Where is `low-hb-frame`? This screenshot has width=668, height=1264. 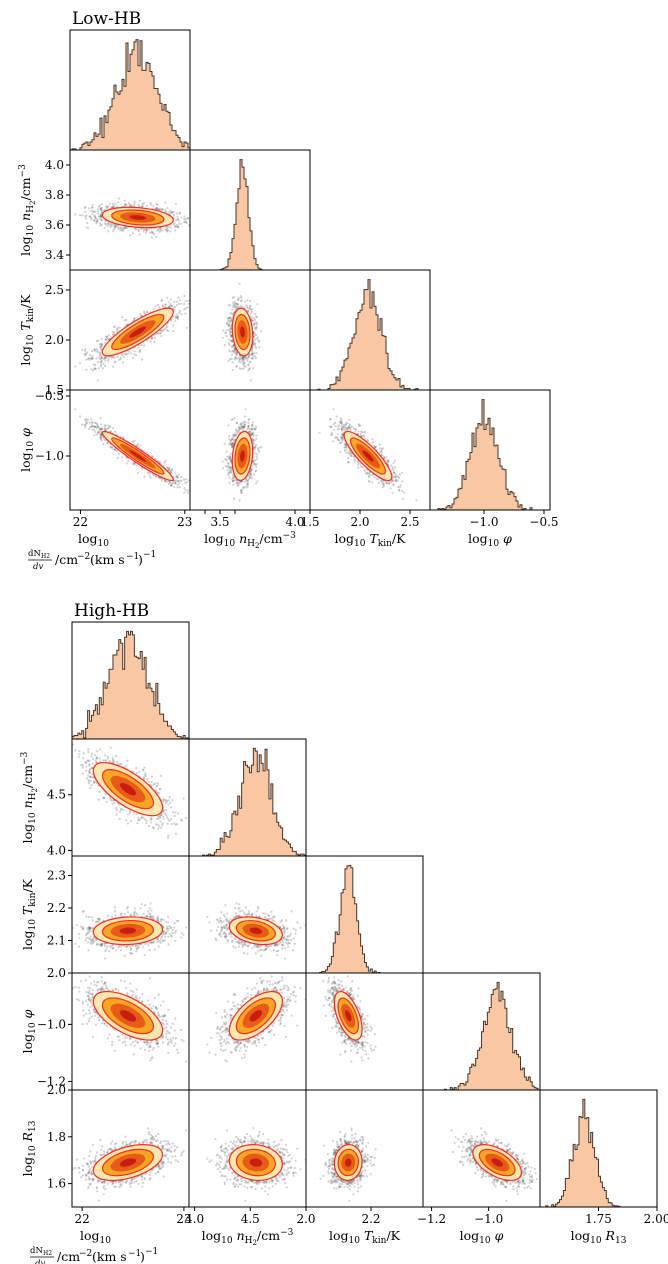
low-hb-frame is located at coordinates (490, 450).